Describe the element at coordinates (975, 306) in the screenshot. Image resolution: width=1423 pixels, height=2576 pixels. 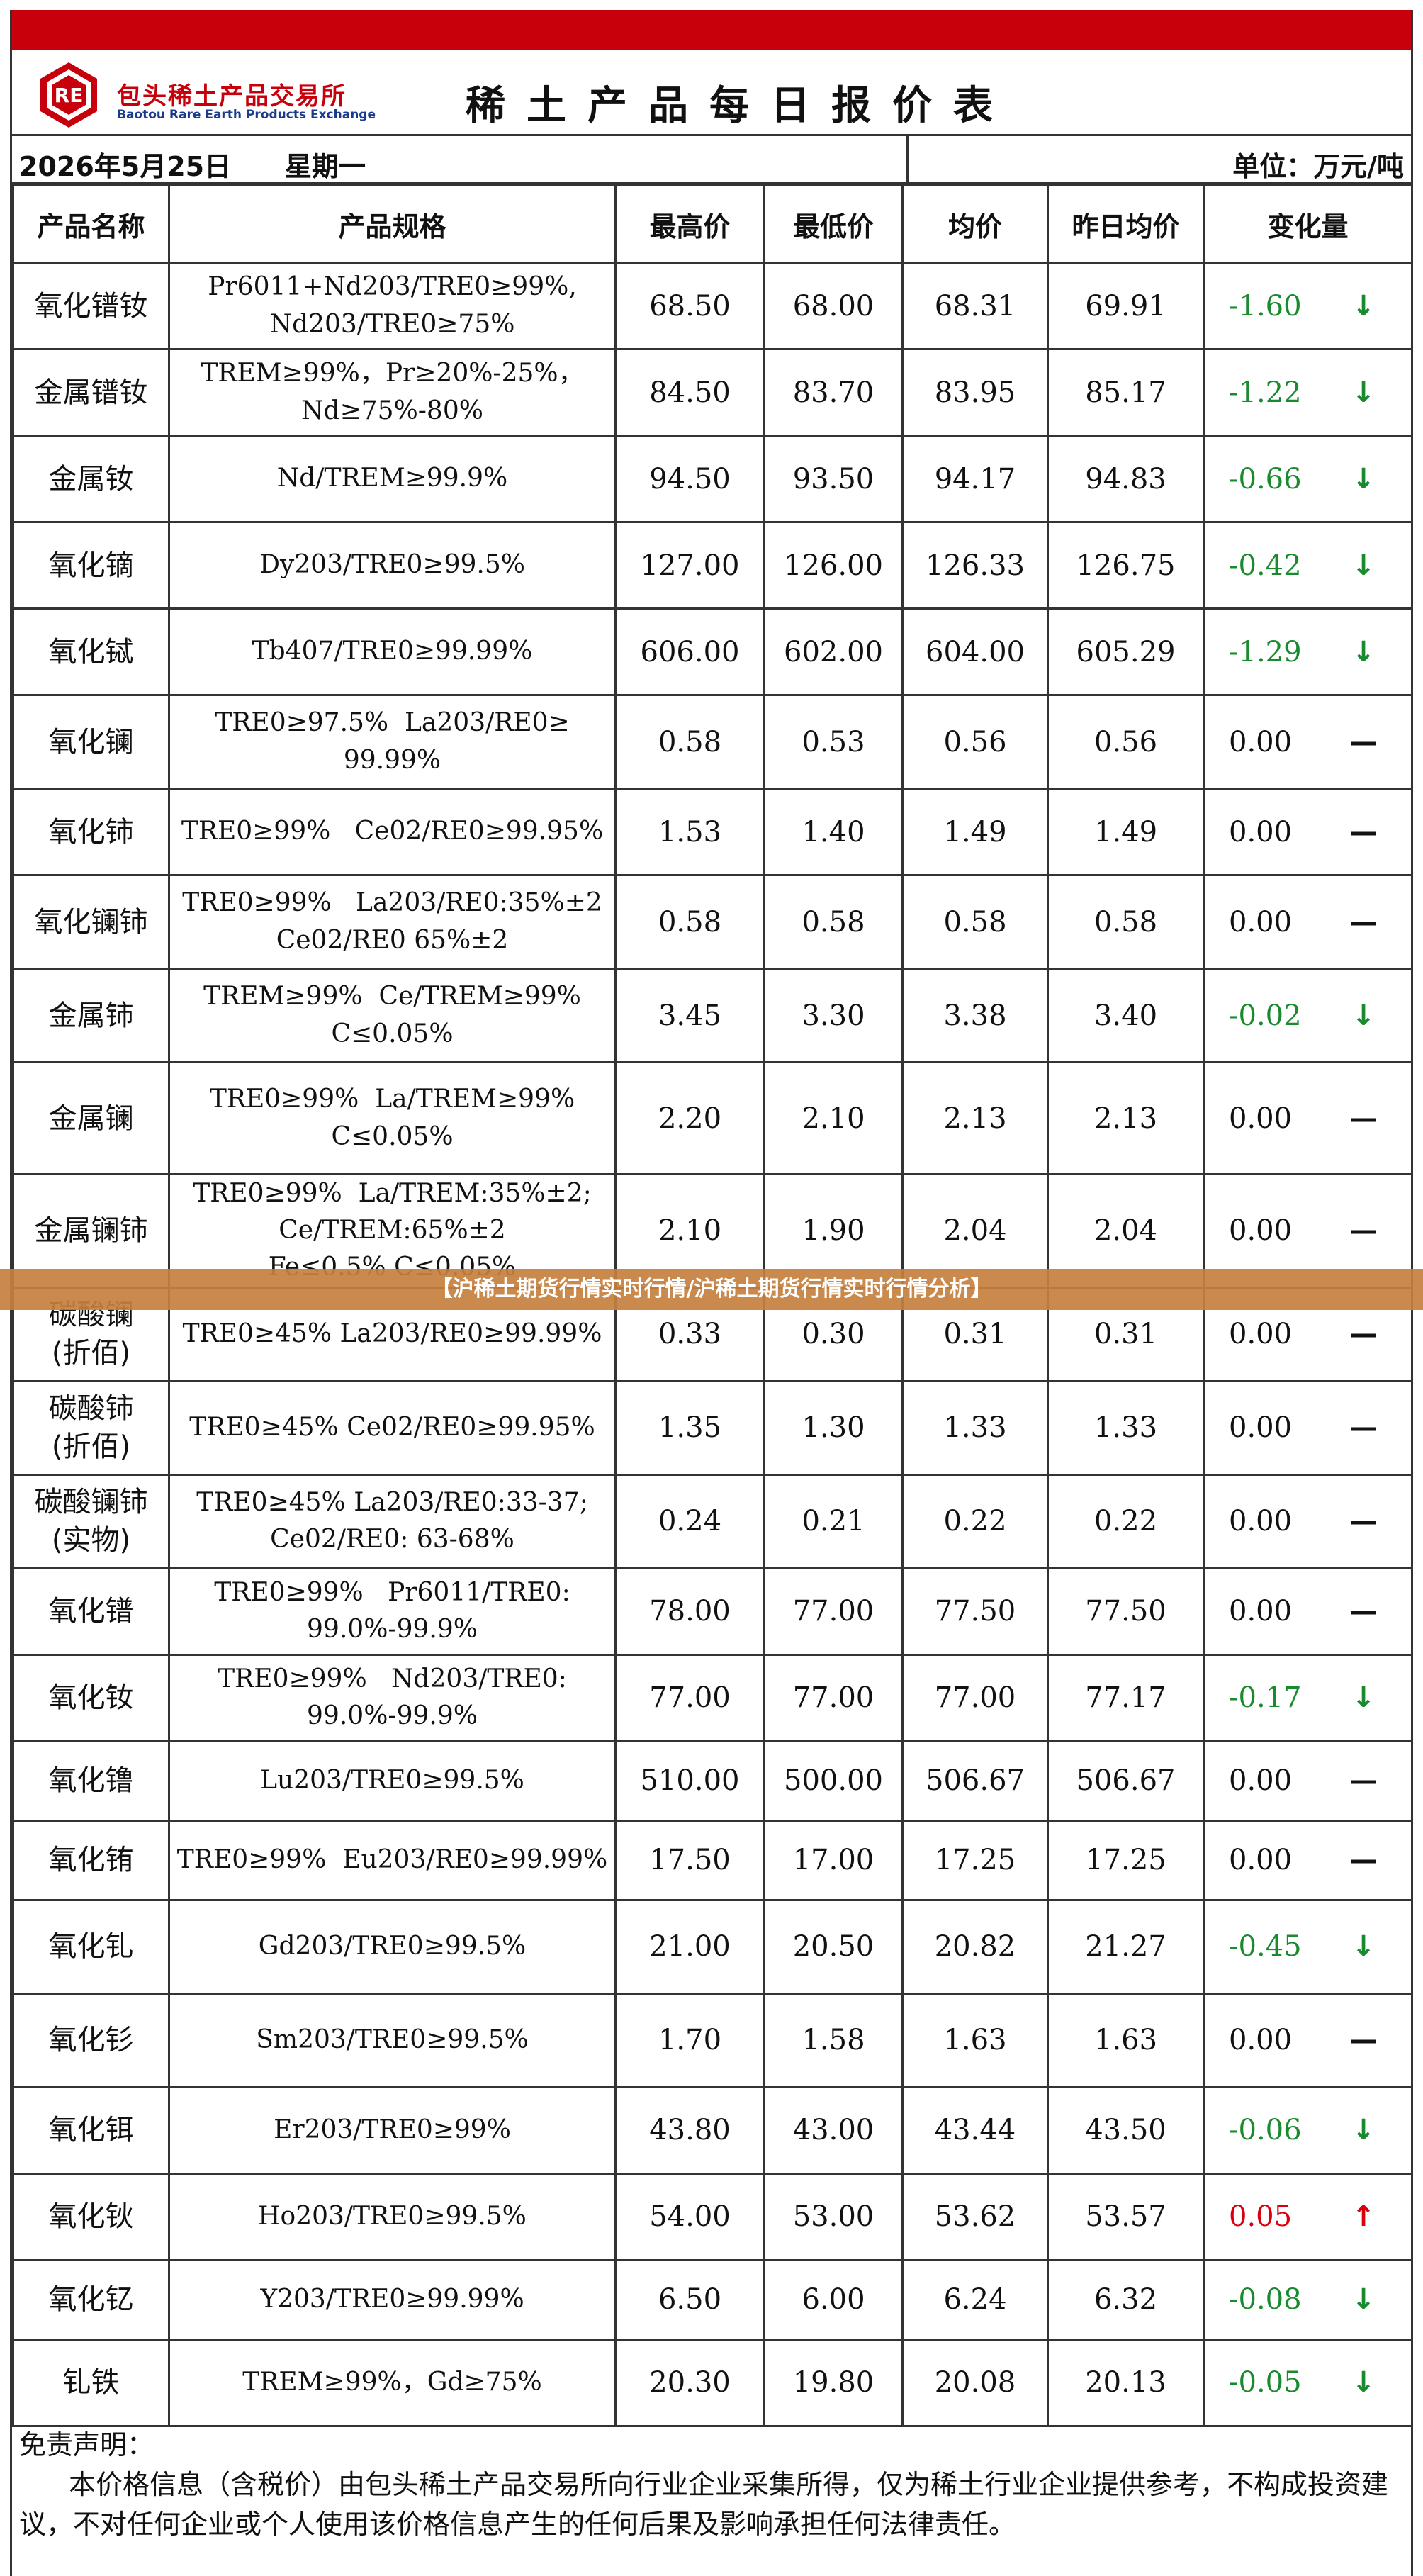
I see `price-avg: 68.31` at that location.